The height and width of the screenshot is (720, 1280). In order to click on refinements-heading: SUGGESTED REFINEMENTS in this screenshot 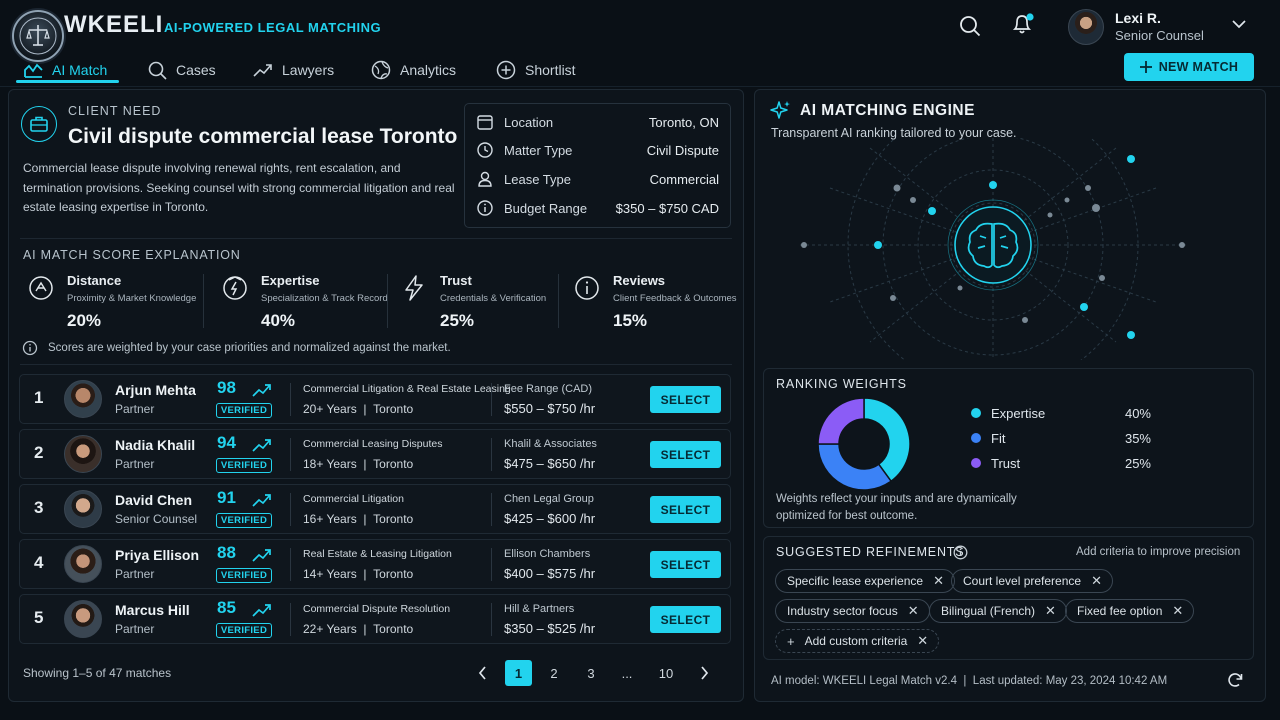, I will do `click(870, 552)`.